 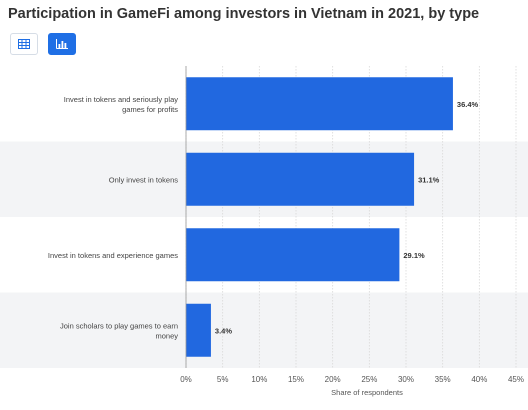 I want to click on chart-view-button, so click(x=62, y=44).